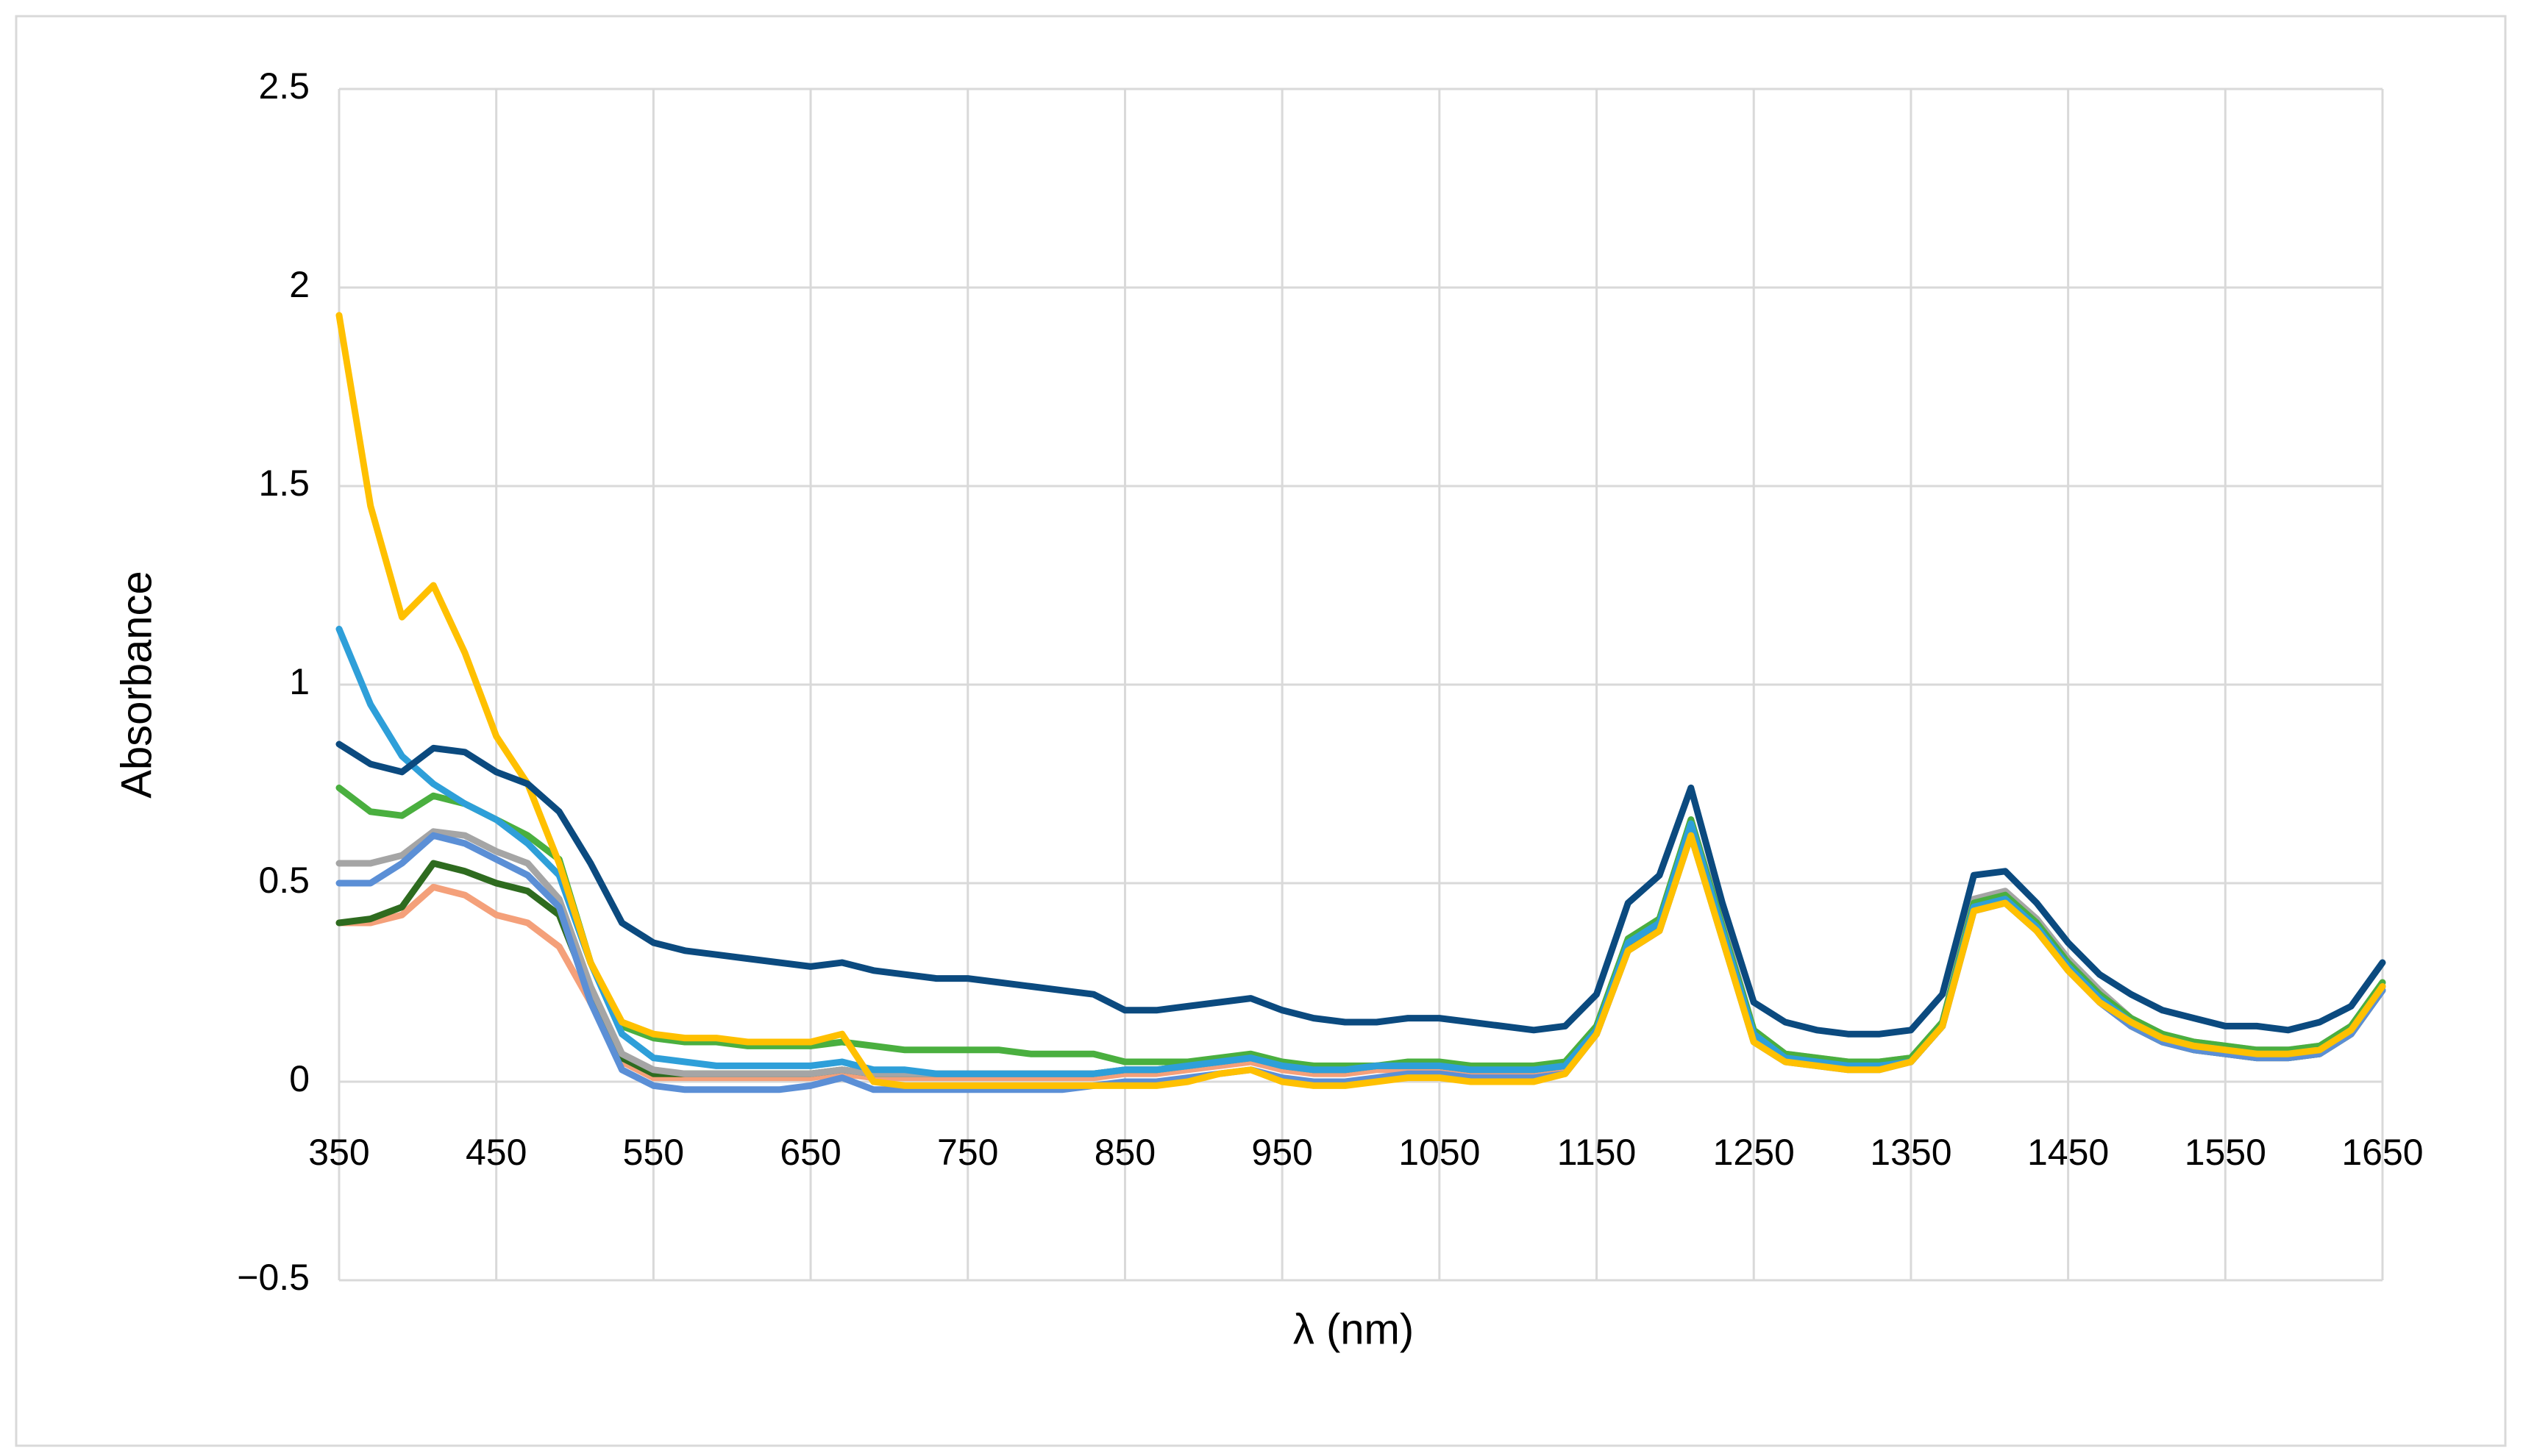 The width and height of the screenshot is (2523, 1456). I want to click on y-tick-label: 2.5, so click(284, 86).